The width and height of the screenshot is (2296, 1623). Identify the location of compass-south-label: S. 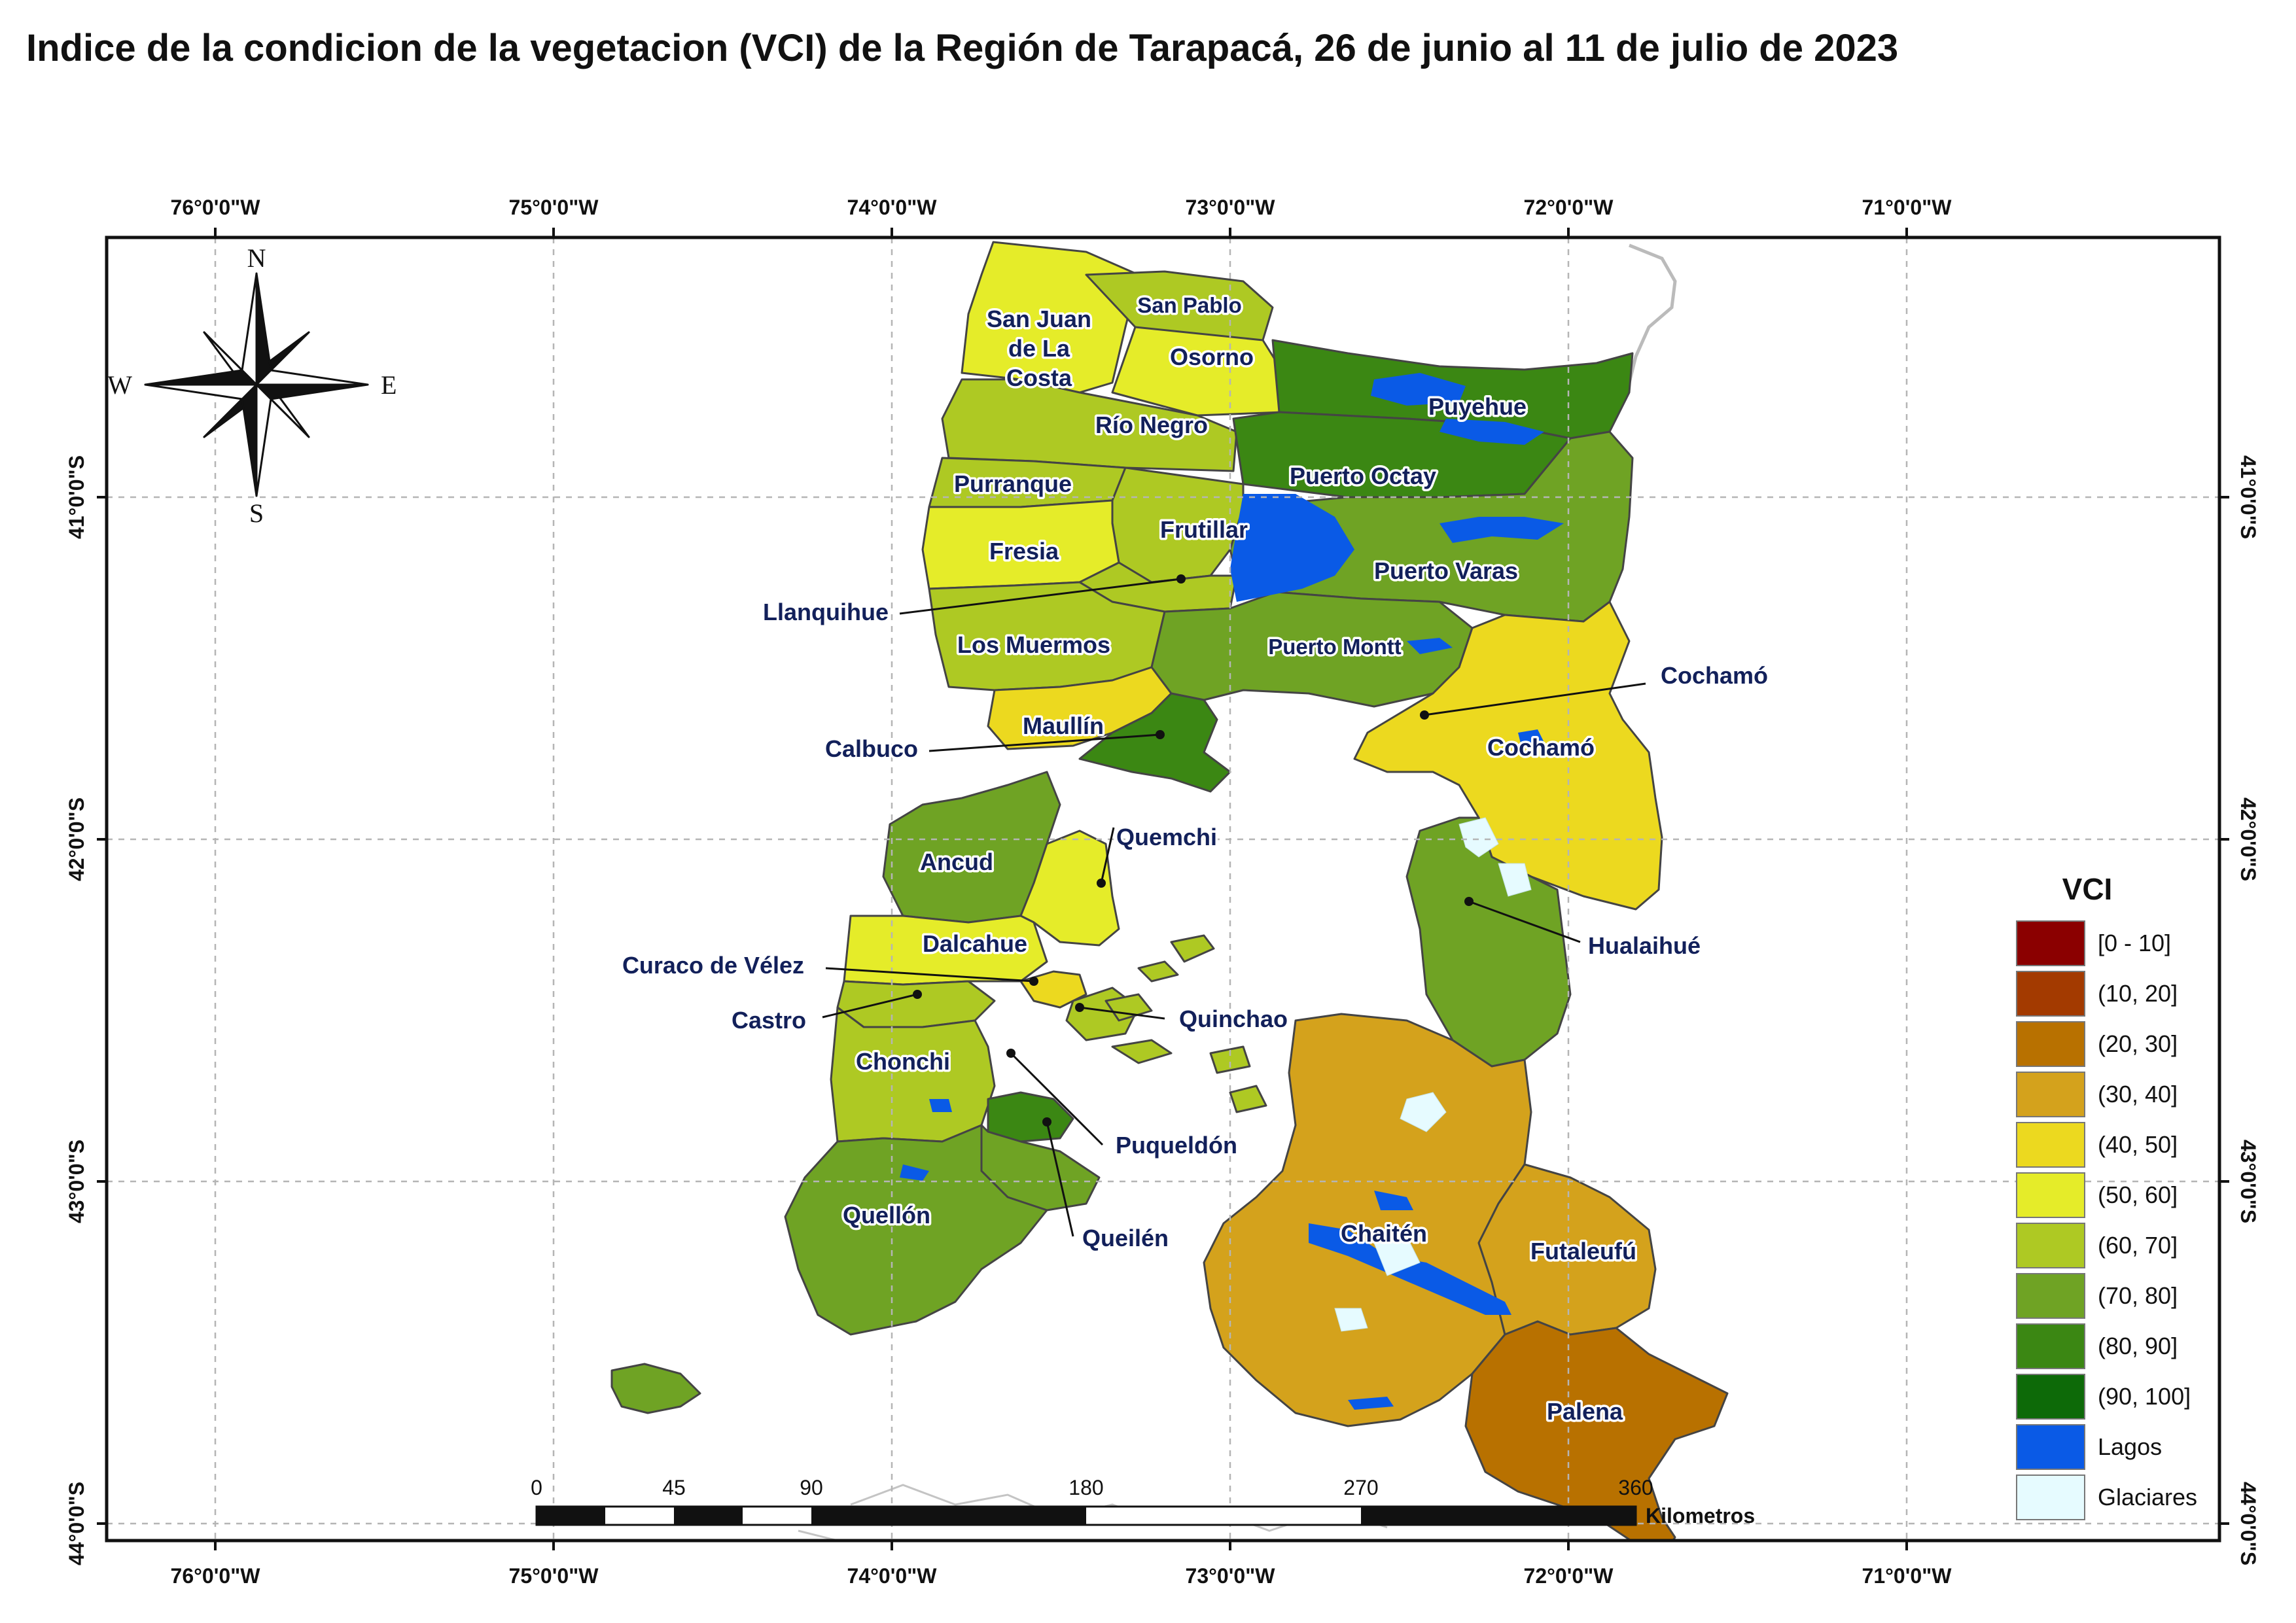
(256, 513).